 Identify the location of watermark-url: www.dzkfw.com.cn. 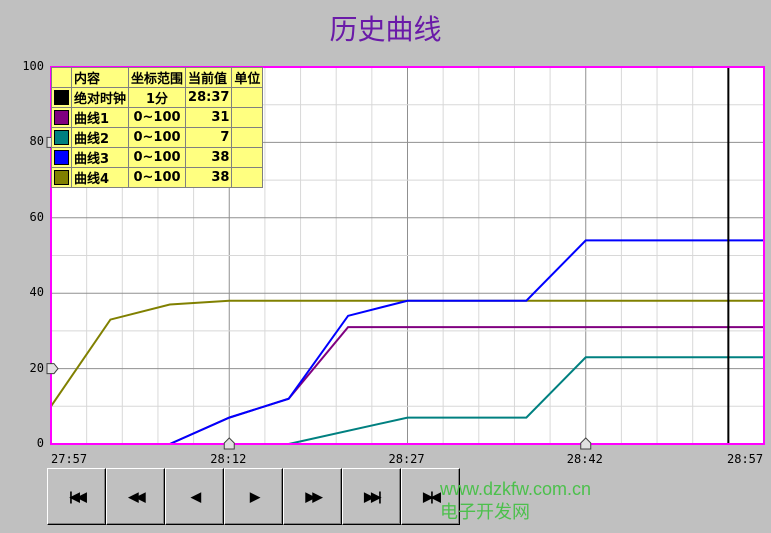
(516, 489).